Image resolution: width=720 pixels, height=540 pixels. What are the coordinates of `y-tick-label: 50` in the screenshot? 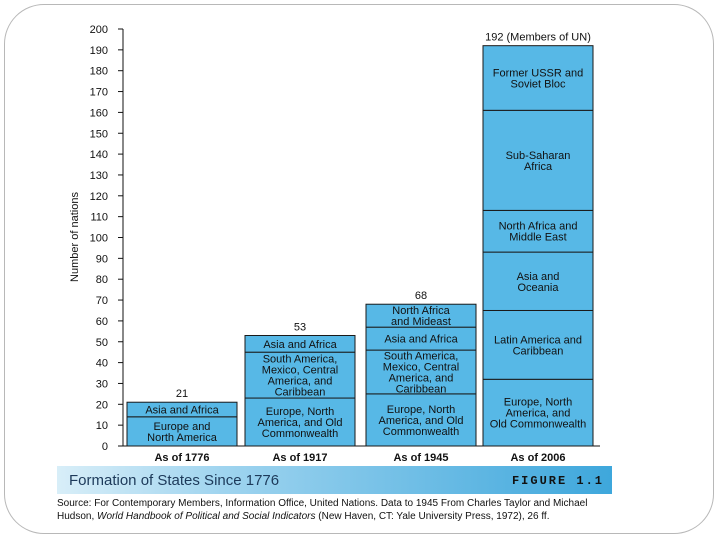 It's located at (102, 343).